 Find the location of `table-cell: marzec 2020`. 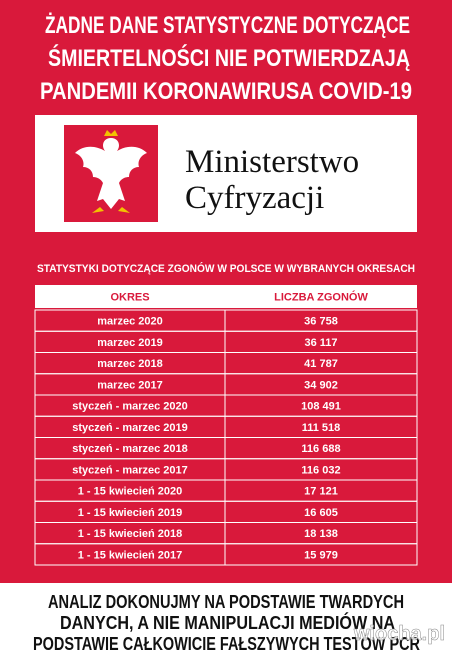

table-cell: marzec 2020 is located at coordinates (129, 322).